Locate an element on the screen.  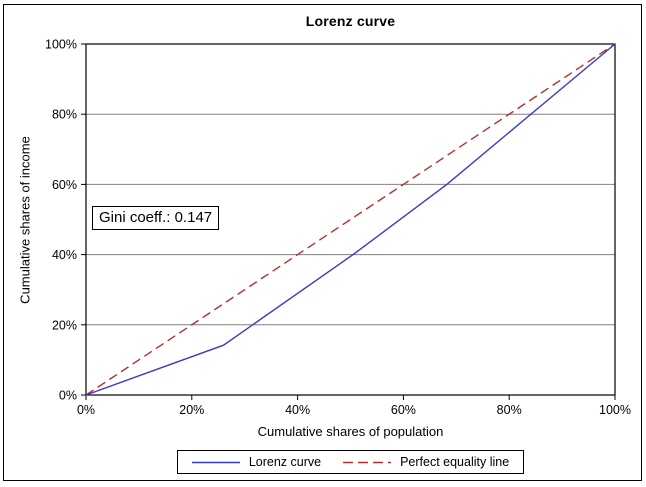
legend-label-equality: Perfect equality line is located at coordinates (455, 462).